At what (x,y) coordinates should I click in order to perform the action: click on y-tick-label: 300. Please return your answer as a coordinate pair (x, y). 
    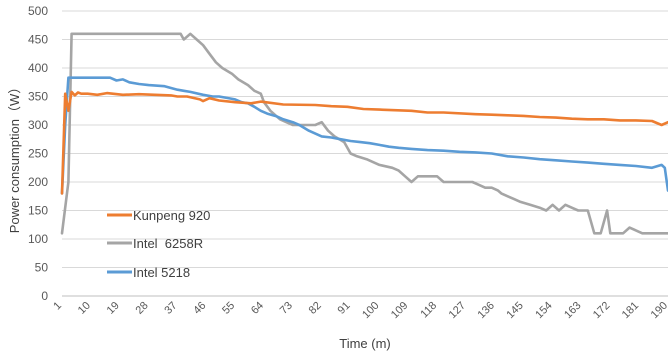
    Looking at the image, I should click on (38, 125).